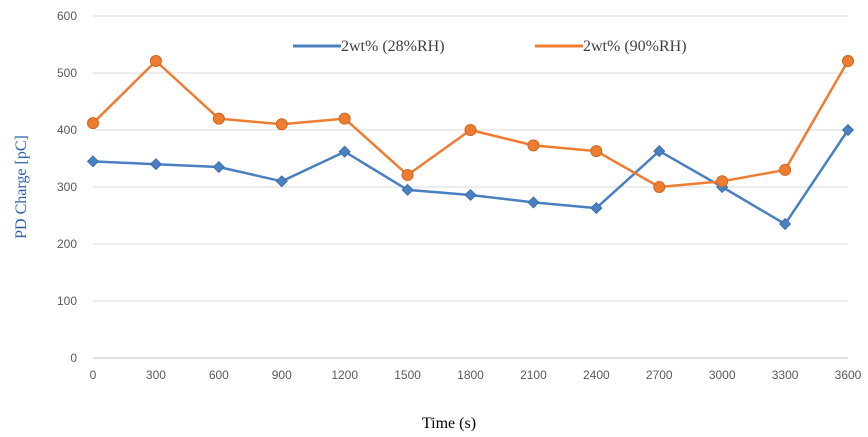  Describe the element at coordinates (393, 46) in the screenshot. I see `legend-label: 2wt% (28%RH)` at that location.